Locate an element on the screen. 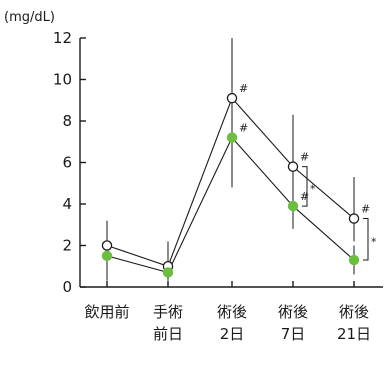 This screenshot has height=374, width=387. y-tick-label: 4 is located at coordinates (67, 204).